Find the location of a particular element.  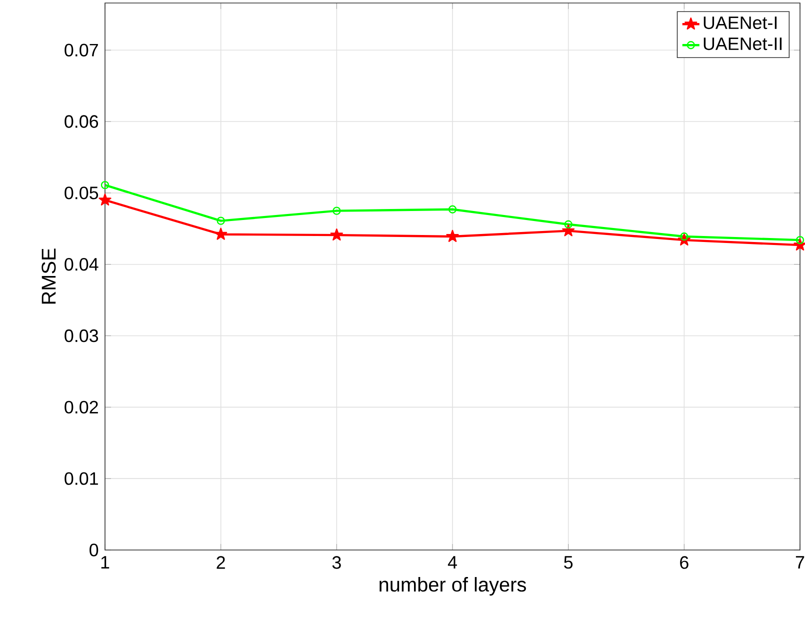

x-tick-label: 5 is located at coordinates (568, 562).